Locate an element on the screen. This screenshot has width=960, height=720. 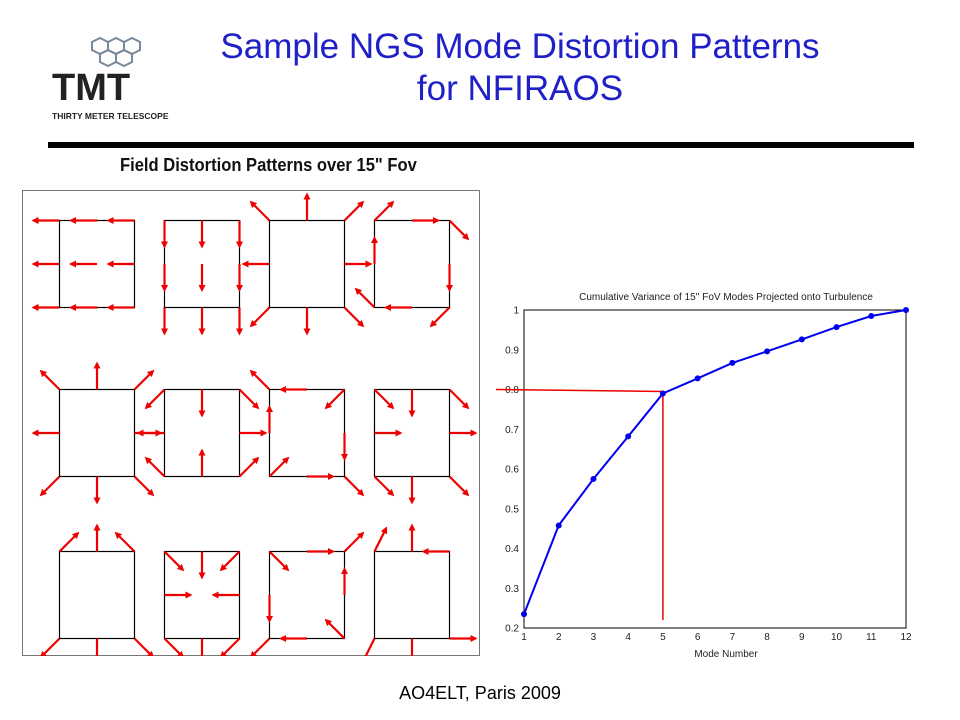
x-tick-label: 4 is located at coordinates (628, 637).